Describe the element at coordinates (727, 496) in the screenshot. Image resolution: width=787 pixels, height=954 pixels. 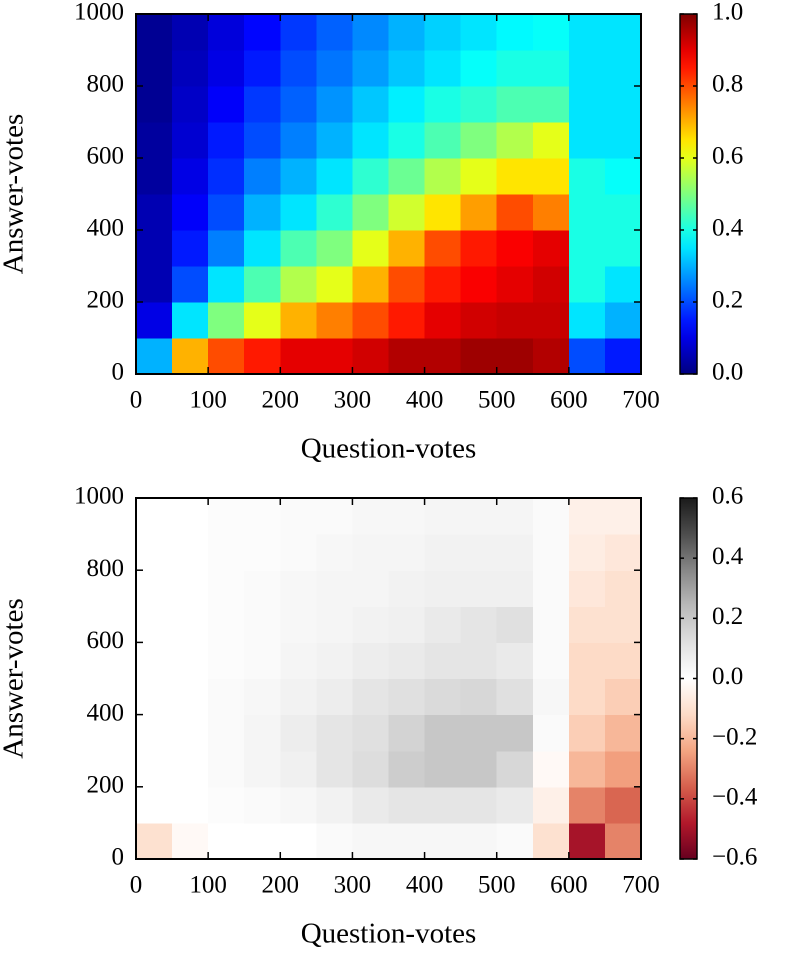
I see `colorbar-tick-label: 0.6` at that location.